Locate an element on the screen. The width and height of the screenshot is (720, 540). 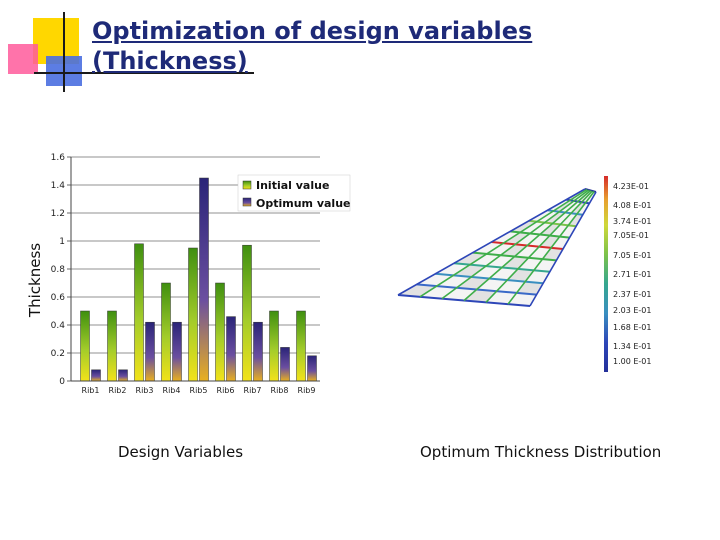
color-scale-label: 2.03 E-01 is located at coordinates (632, 310).